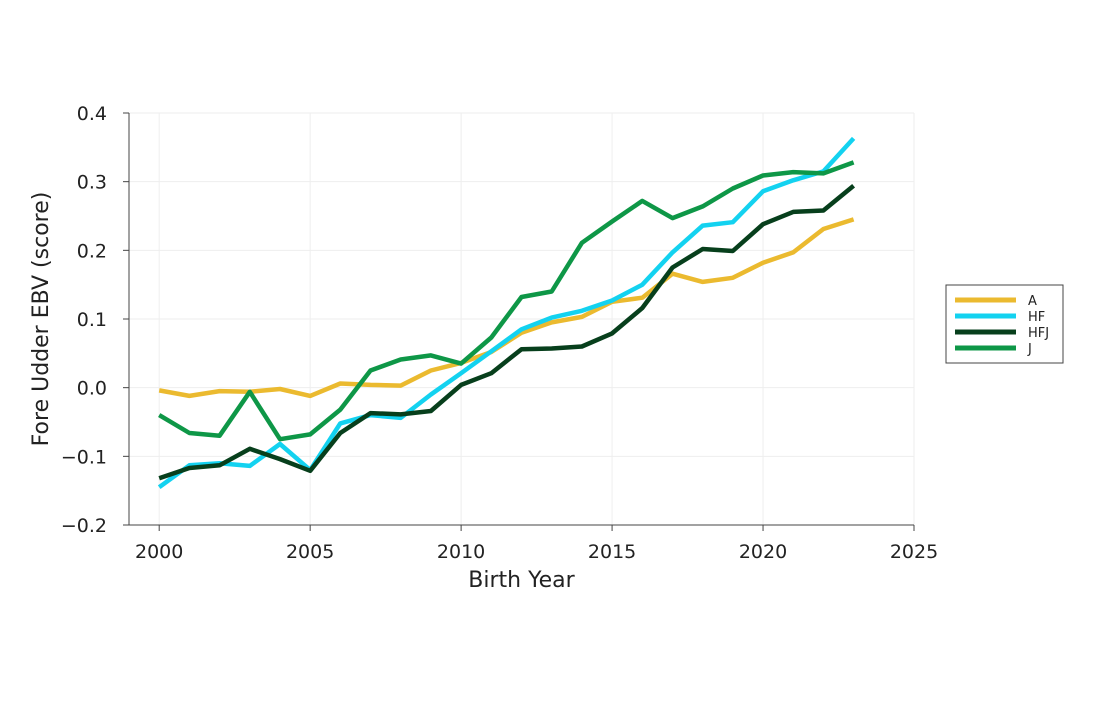  I want to click on y-tick-label: 0.3, so click(92, 183).